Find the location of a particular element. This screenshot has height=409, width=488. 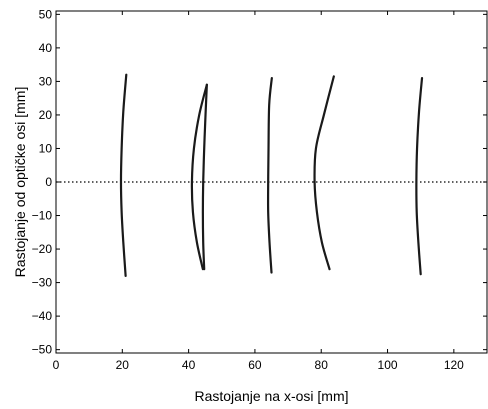

x-tick-label: 0 is located at coordinates (56, 365).